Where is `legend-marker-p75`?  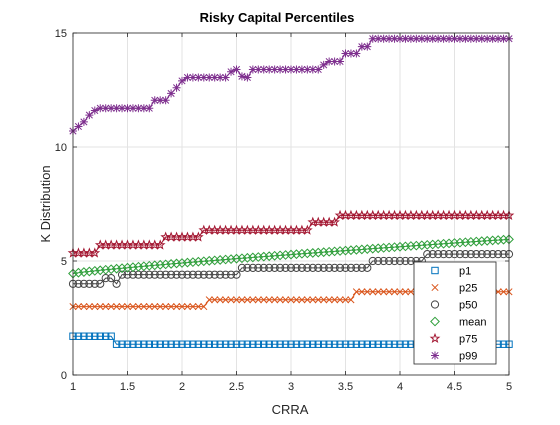
legend-marker-p75 is located at coordinates (435, 338).